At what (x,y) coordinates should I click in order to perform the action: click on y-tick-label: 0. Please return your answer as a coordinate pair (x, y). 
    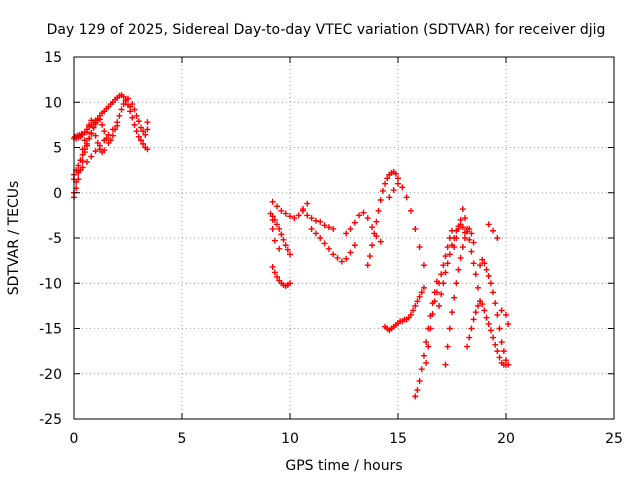
    Looking at the image, I should click on (57, 194).